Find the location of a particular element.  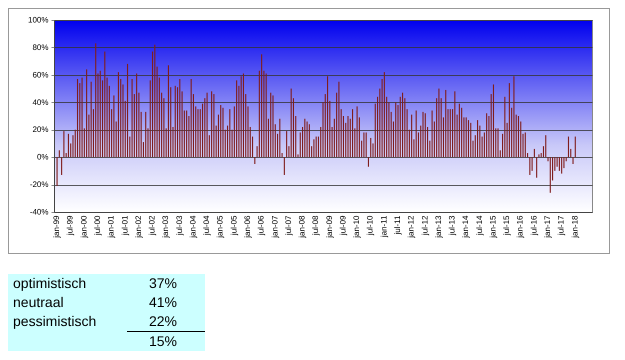

x-tick-label: jul-13 is located at coordinates (452, 225).